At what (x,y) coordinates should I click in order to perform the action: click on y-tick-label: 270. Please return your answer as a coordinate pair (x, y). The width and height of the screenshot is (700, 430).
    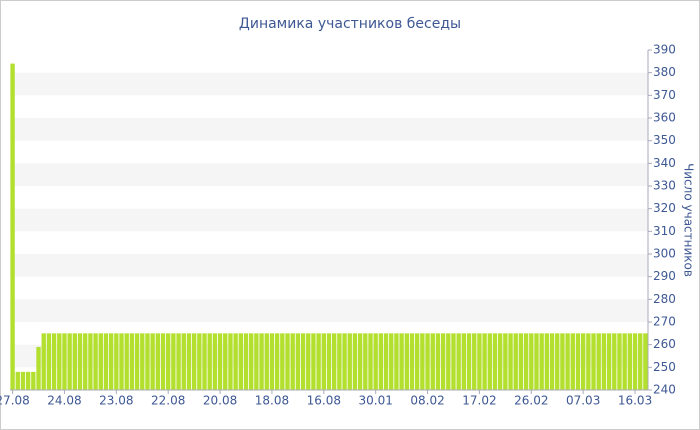
    Looking at the image, I should click on (664, 322).